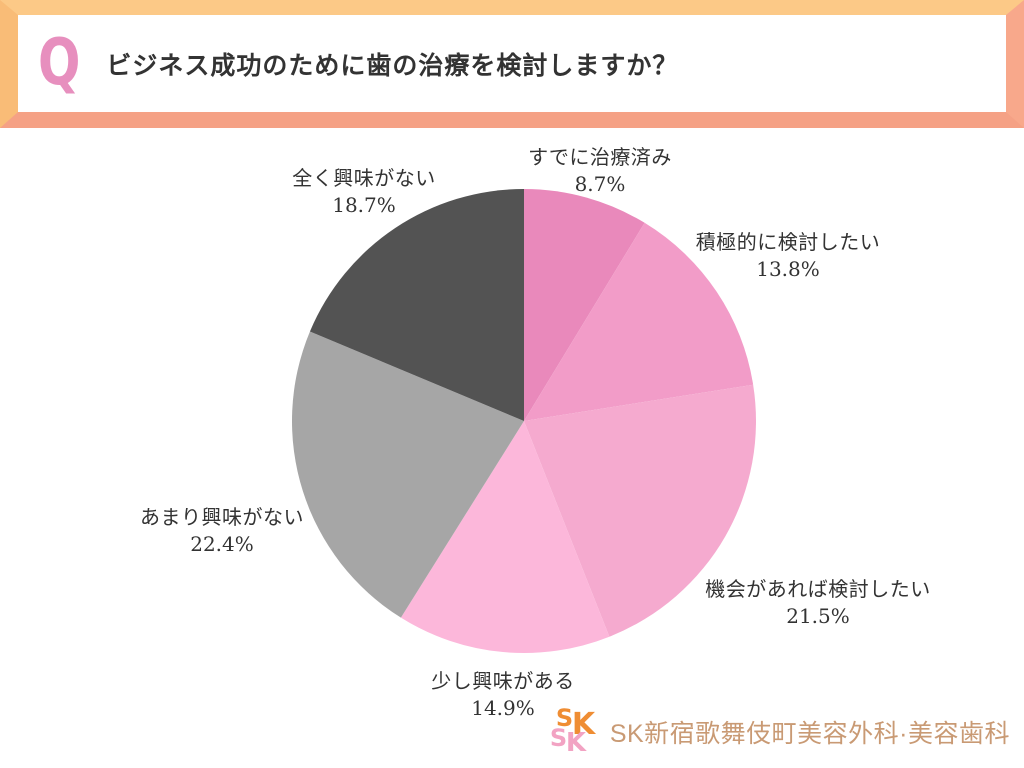 This screenshot has width=1024, height=768. I want to click on slice-label-already-treated: すでに治療済み 8.7%, so click(600, 168).